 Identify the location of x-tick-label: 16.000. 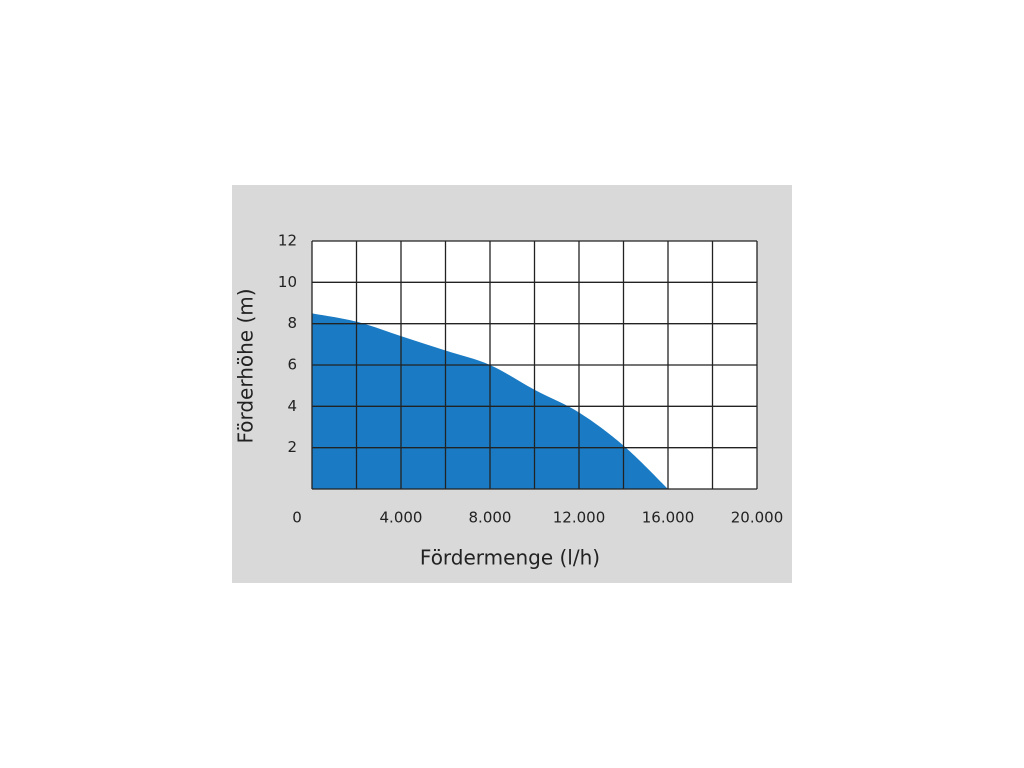
(668, 518).